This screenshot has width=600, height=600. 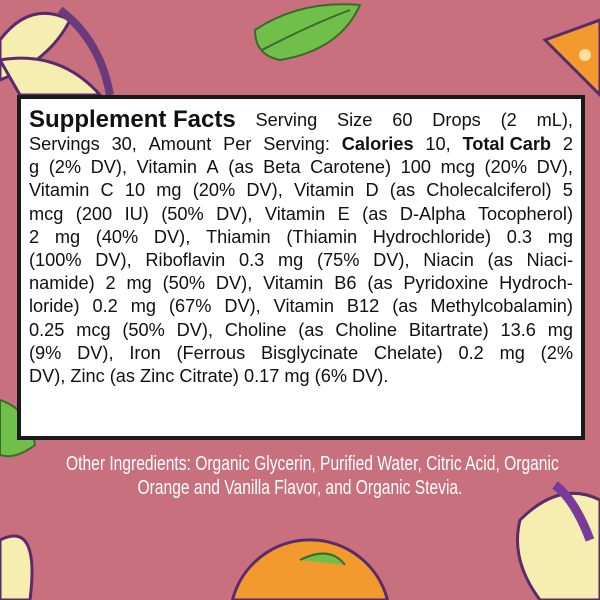 I want to click on facts-bold-label: Total Carb, so click(x=507, y=144).